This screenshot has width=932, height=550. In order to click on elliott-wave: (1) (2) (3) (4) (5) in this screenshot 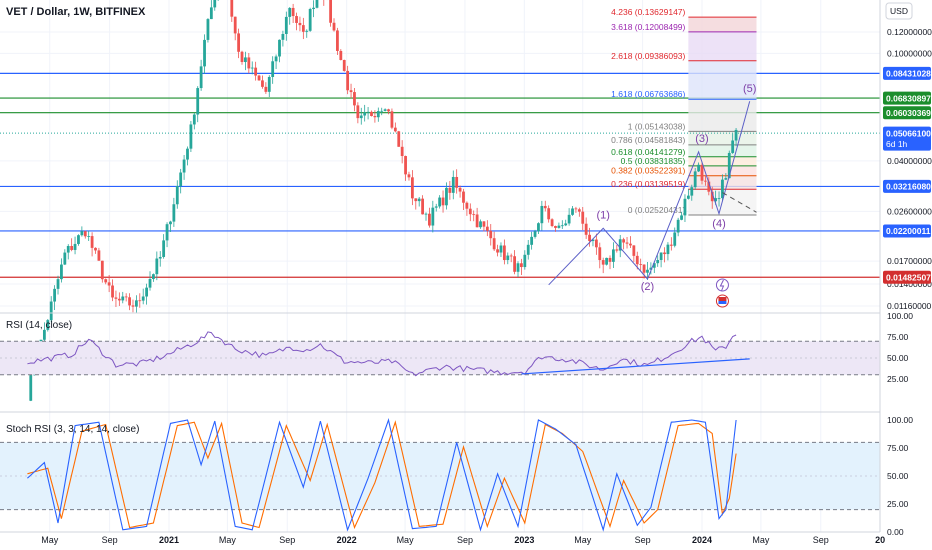, I will do `click(652, 195)`.